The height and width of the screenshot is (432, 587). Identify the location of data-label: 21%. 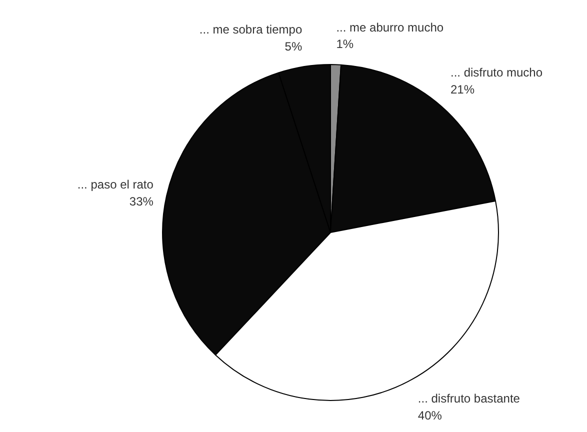
(462, 89).